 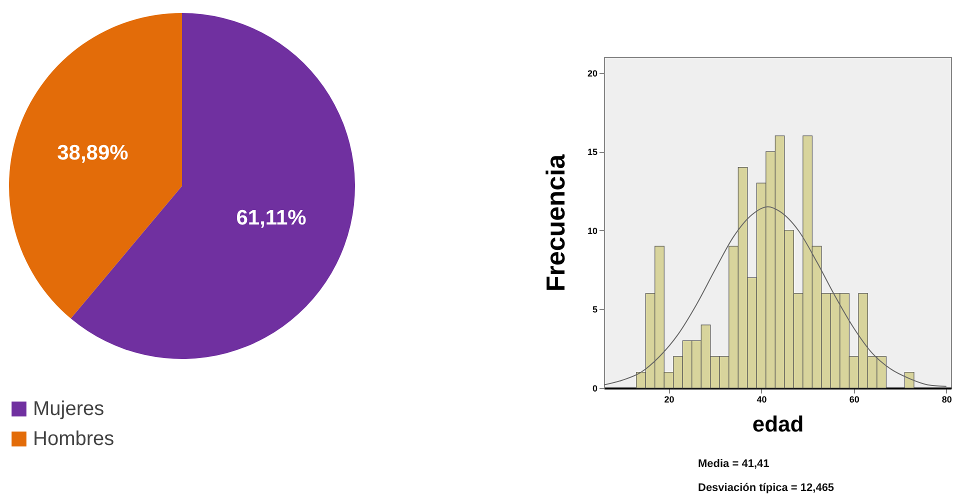 I want to click on x-tick-label: 80, so click(x=947, y=399).